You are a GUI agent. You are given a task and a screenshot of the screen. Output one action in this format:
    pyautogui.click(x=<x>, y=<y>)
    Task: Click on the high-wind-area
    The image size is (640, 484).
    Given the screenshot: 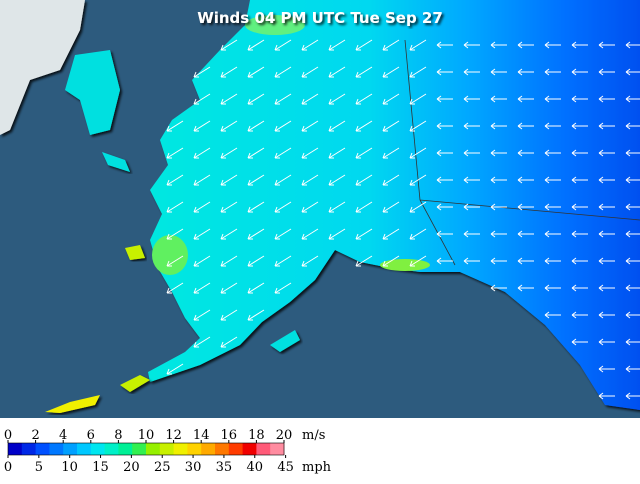 What is the action you would take?
    pyautogui.click(x=275, y=25)
    